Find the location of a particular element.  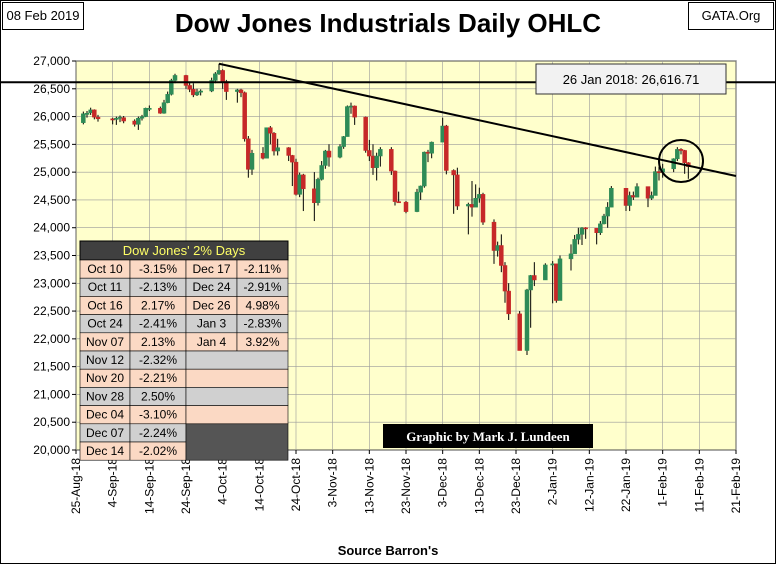

y-tick-label: 22,500 is located at coordinates (51, 311).